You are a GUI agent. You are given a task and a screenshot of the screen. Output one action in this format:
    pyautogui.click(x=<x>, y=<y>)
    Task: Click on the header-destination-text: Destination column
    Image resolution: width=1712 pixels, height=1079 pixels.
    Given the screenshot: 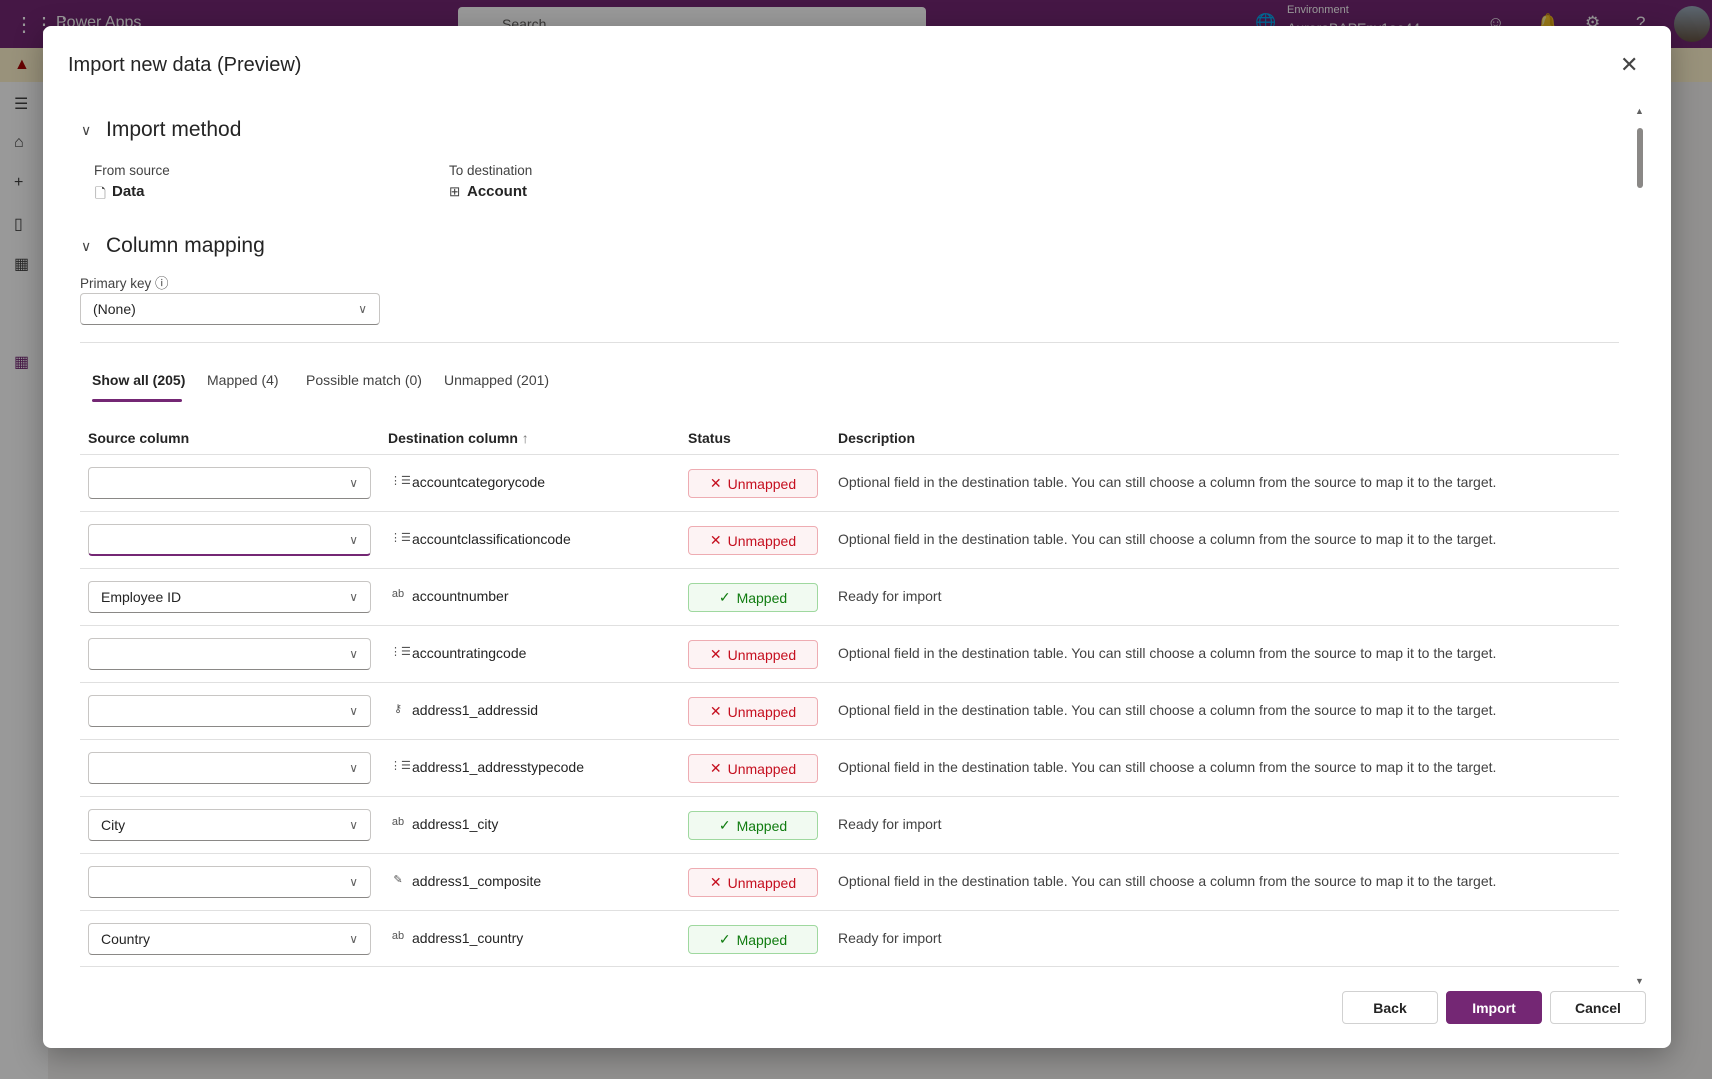 What is the action you would take?
    pyautogui.click(x=453, y=438)
    